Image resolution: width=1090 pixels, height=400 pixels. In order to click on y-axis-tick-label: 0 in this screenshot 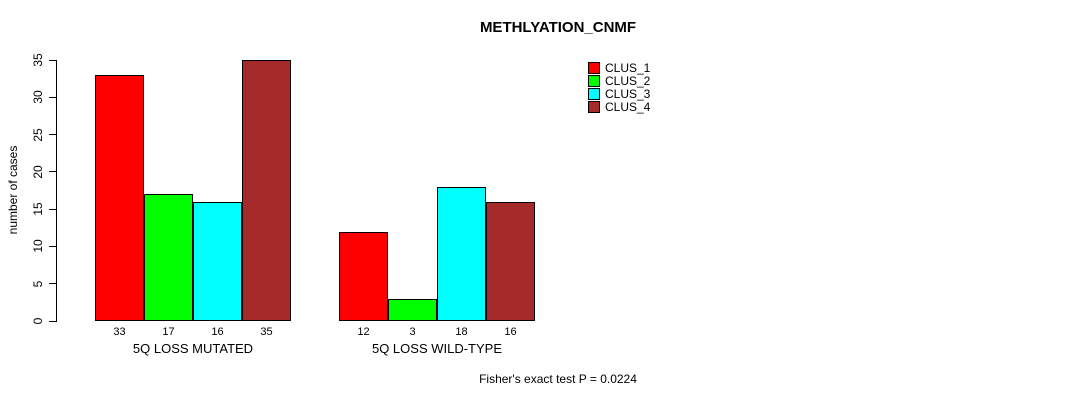, I will do `click(38, 321)`.